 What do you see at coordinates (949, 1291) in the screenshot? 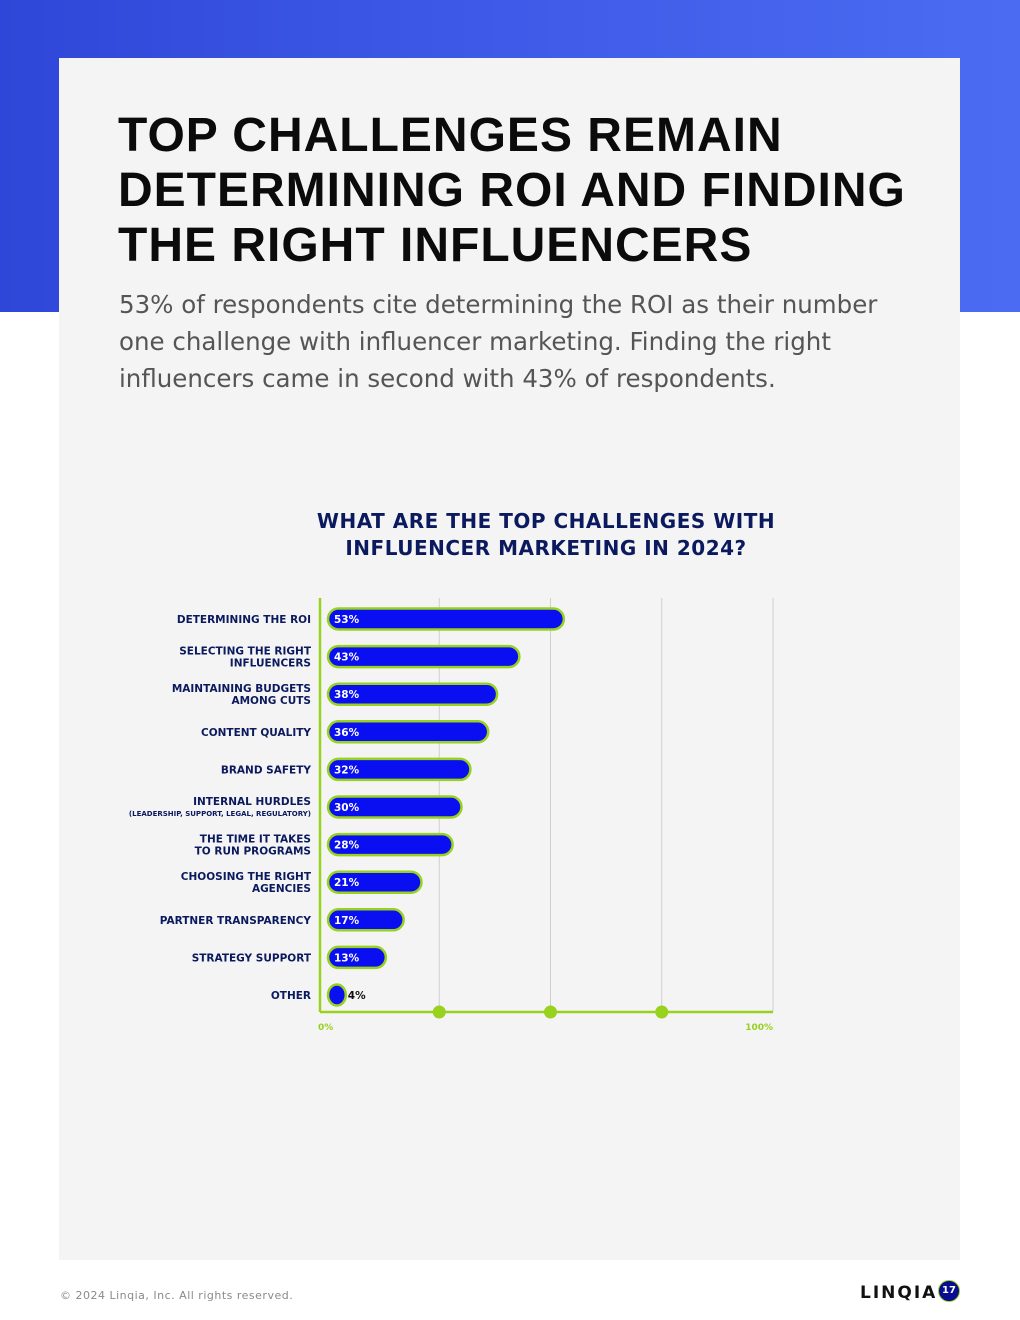
I see `page-number-badge: 17` at bounding box center [949, 1291].